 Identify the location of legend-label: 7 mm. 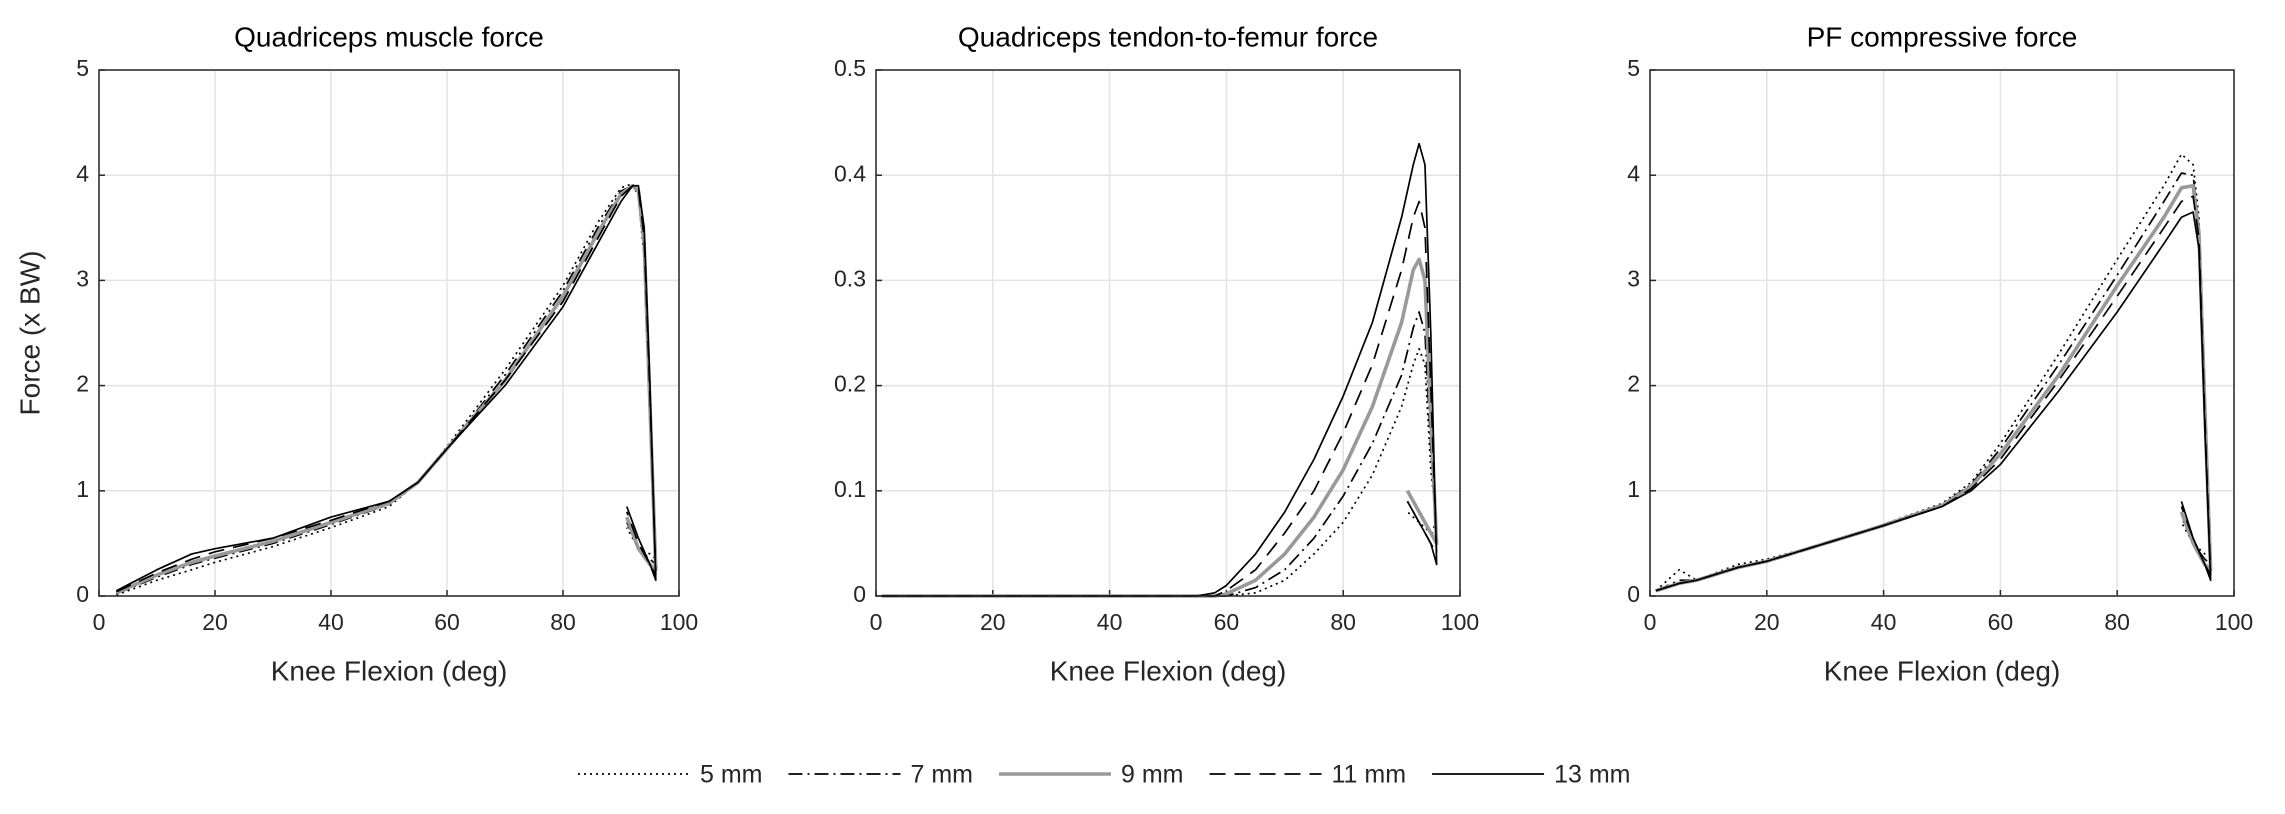
(942, 775).